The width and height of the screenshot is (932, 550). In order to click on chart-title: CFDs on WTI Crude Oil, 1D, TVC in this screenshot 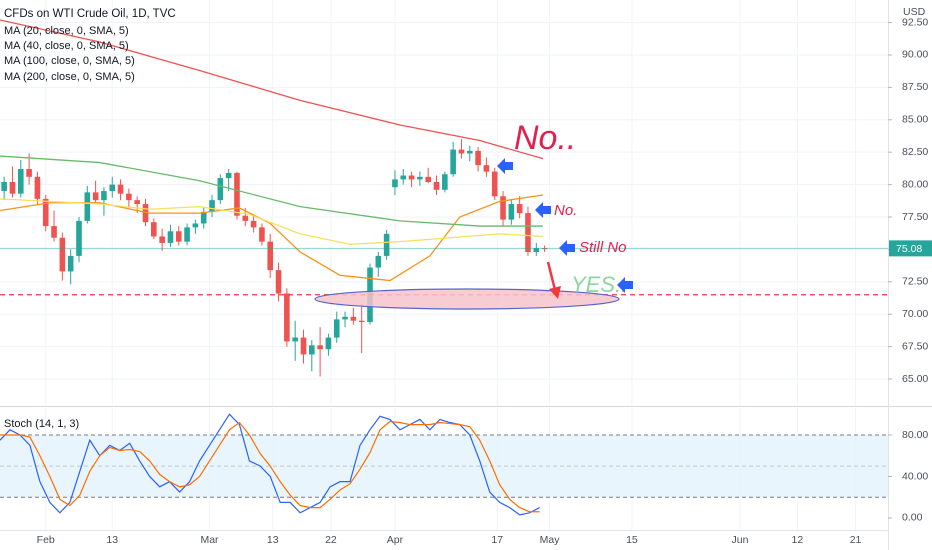, I will do `click(90, 14)`.